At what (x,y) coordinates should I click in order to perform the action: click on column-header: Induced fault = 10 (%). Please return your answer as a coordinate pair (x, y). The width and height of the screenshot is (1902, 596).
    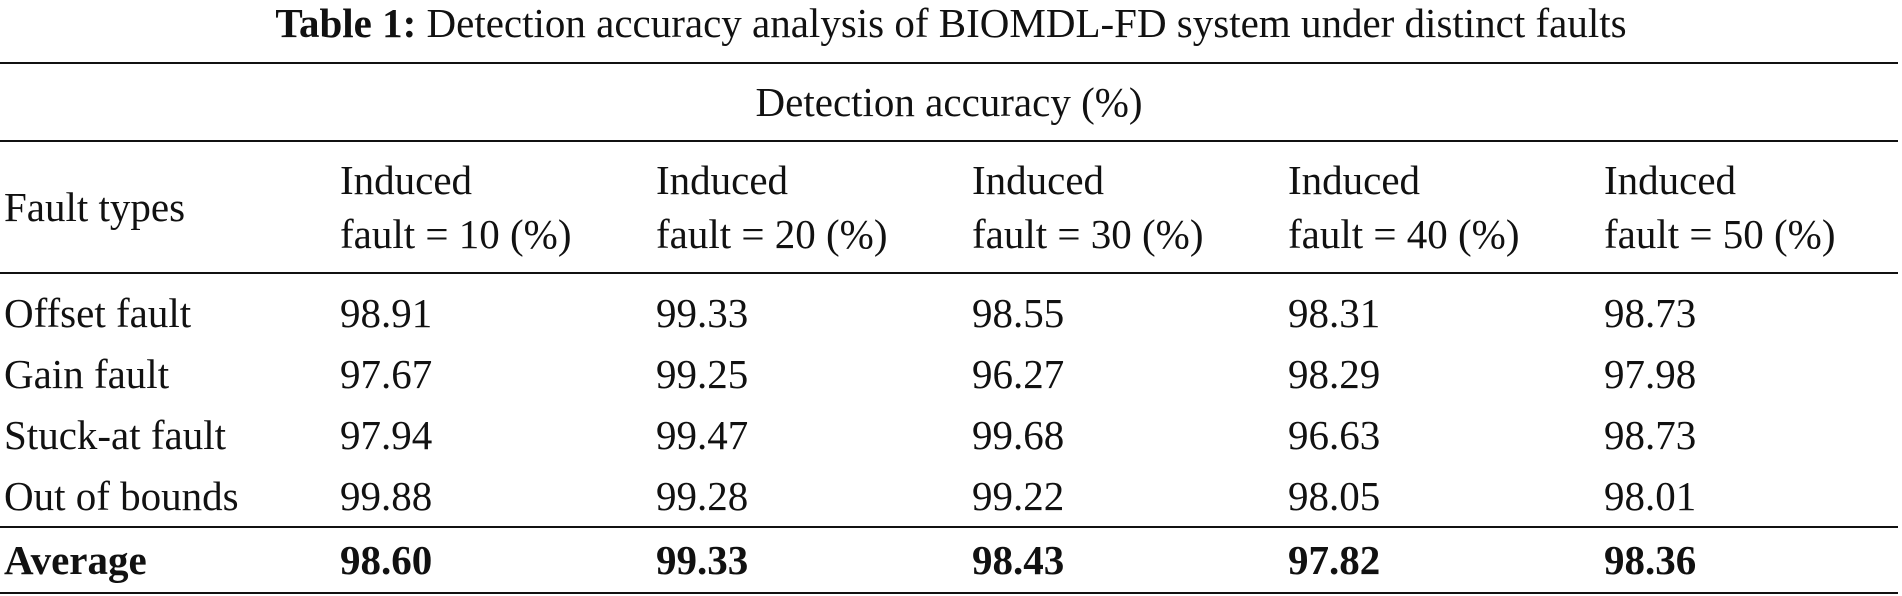
    Looking at the image, I should click on (494, 207).